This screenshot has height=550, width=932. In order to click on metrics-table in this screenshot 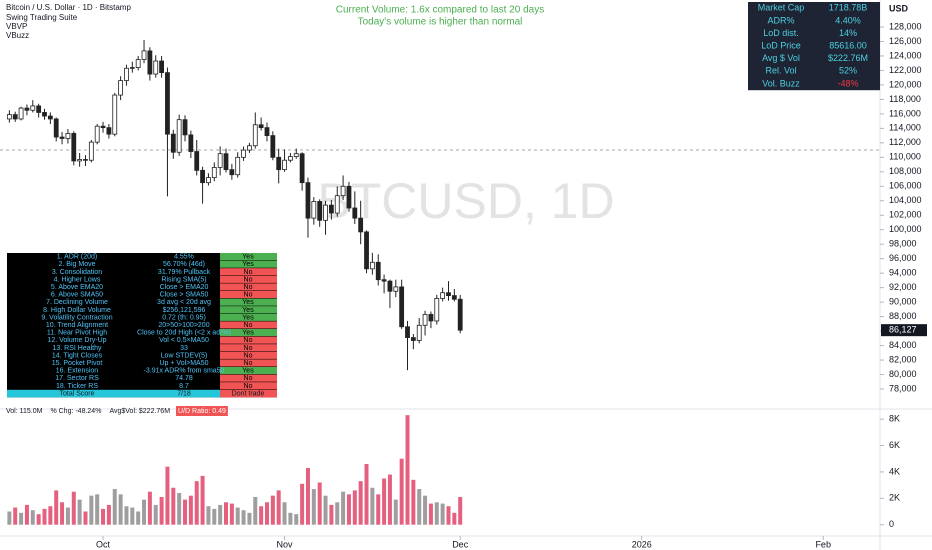, I will do `click(814, 46)`.